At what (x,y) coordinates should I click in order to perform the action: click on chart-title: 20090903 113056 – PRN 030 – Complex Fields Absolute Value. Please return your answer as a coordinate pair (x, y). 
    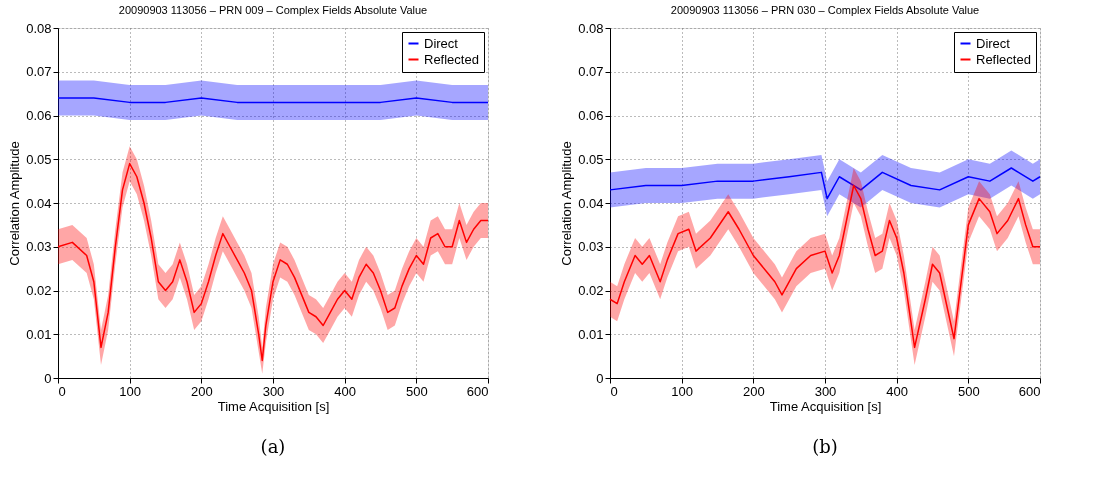
    Looking at the image, I should click on (825, 10).